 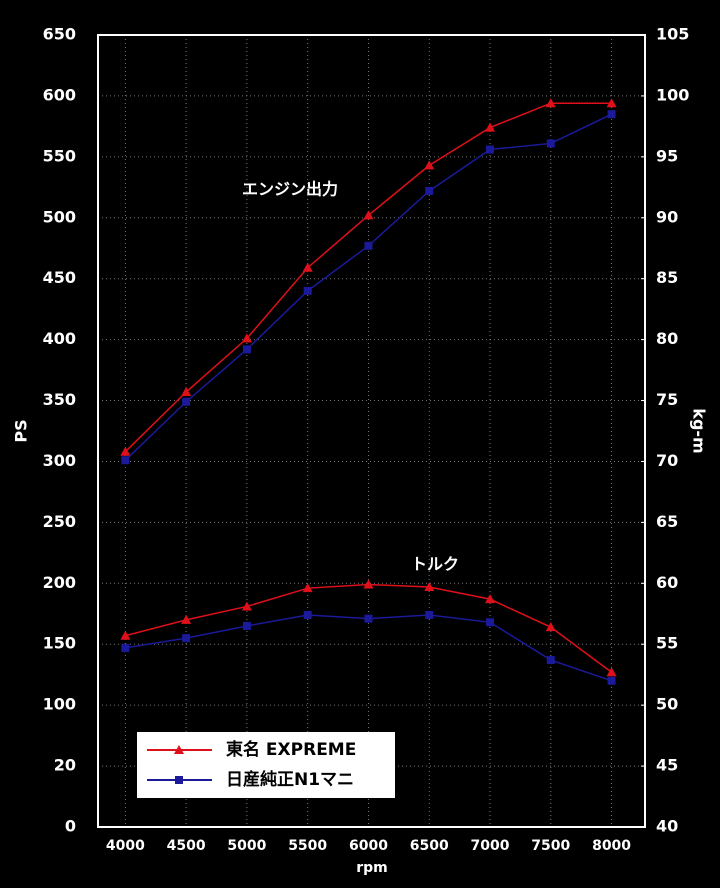 I want to click on x-tick-label: 7000, so click(x=490, y=846).